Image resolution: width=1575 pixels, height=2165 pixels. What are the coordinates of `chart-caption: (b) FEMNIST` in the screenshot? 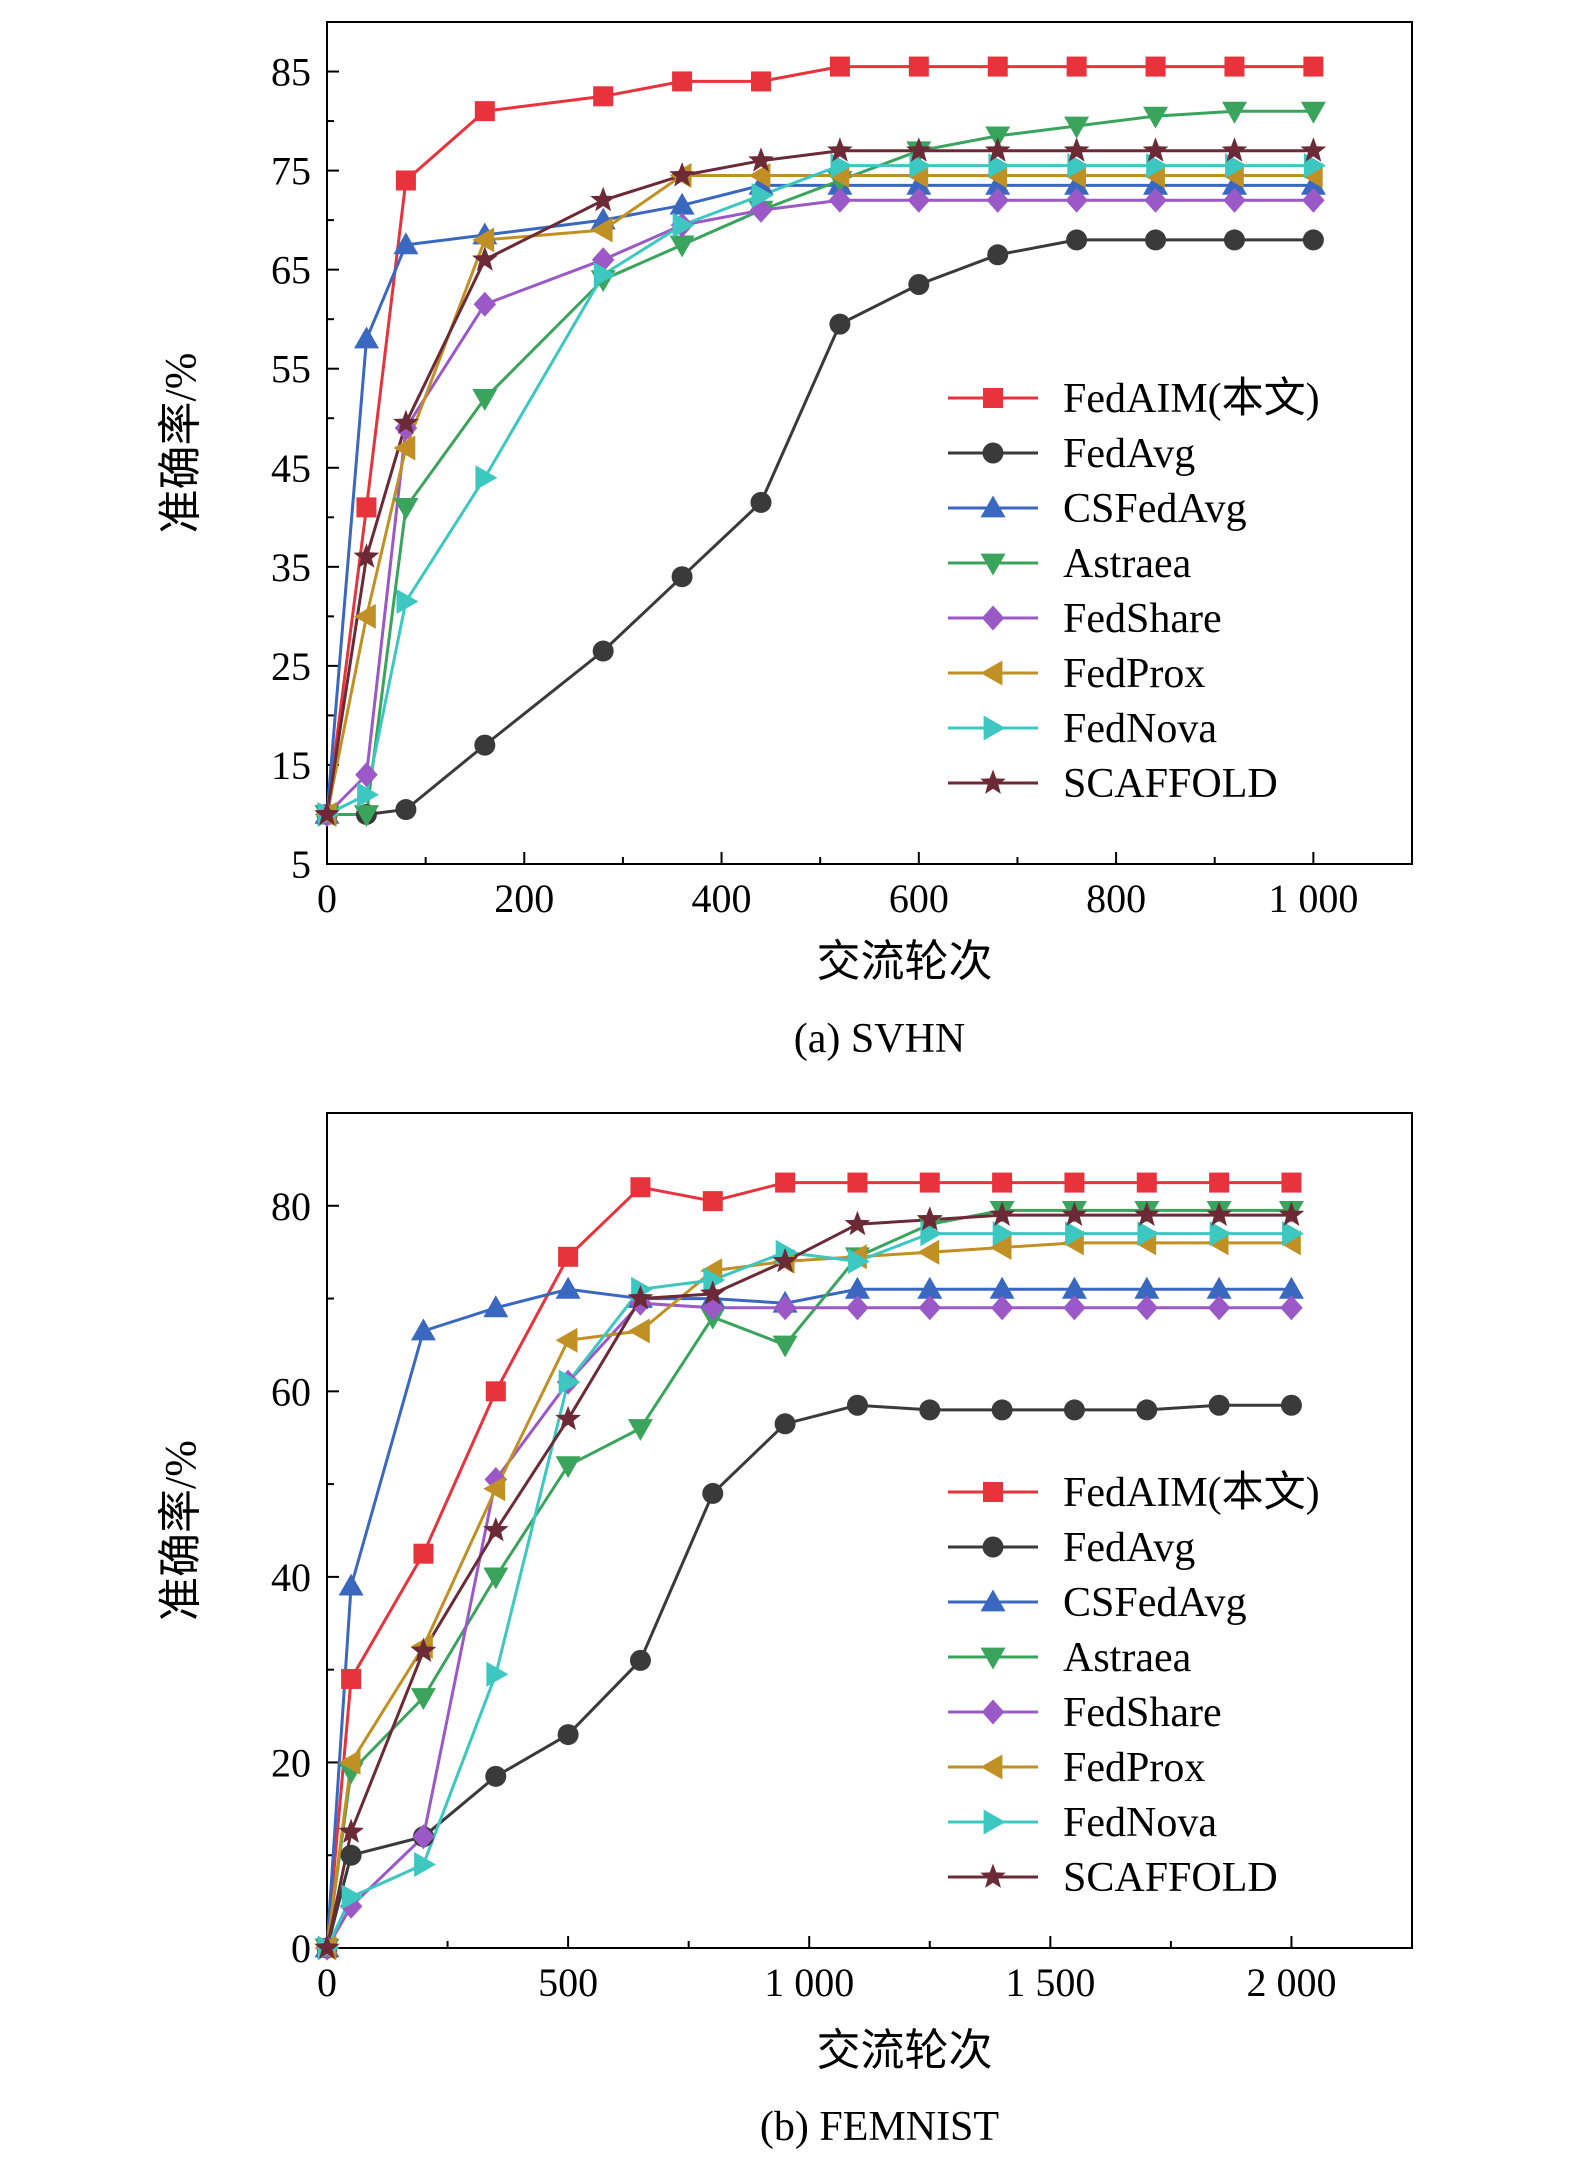 It's located at (879, 2127).